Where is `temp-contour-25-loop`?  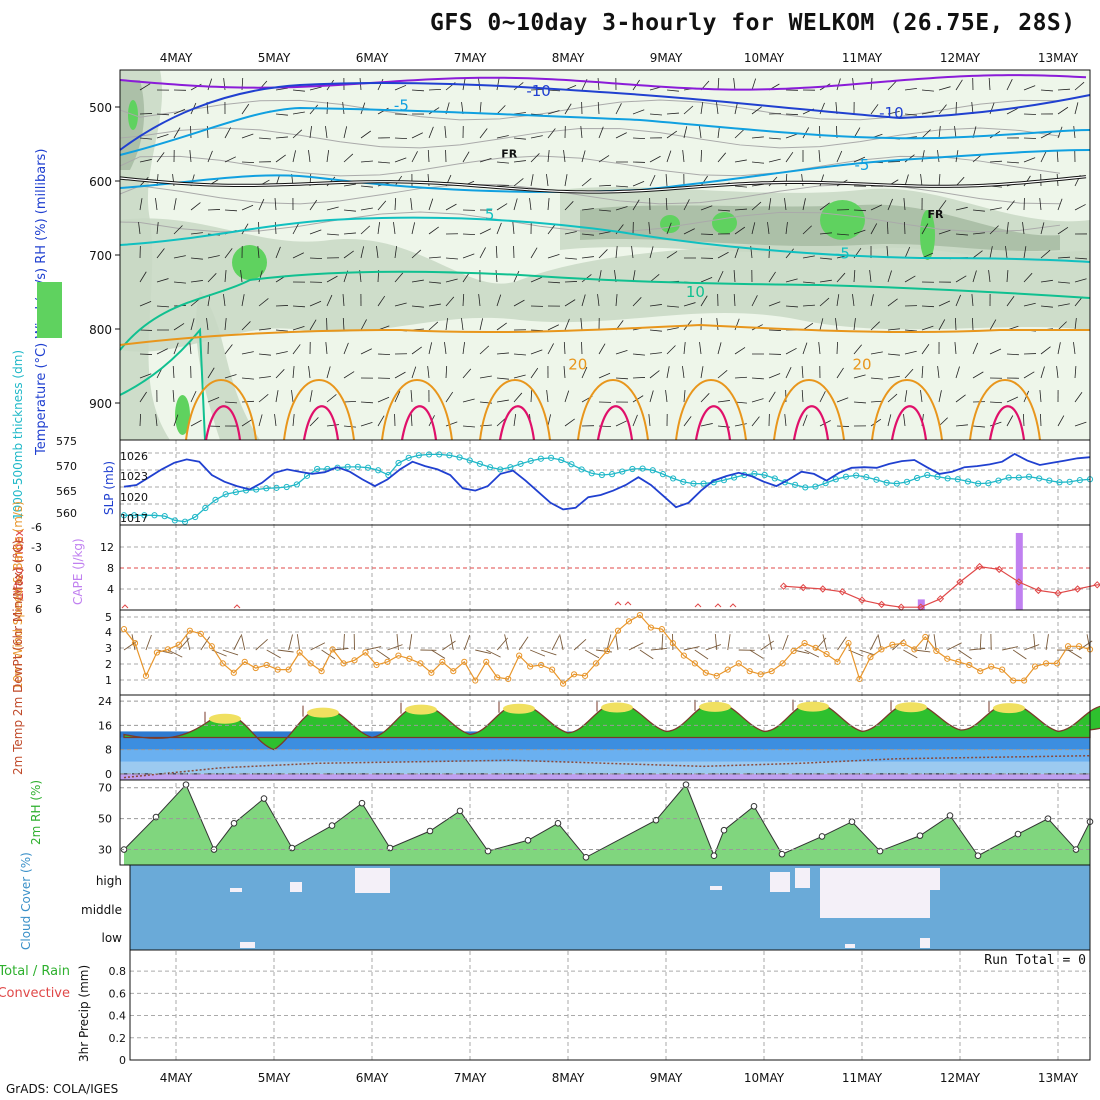
temp-contour-25-loop is located at coordinates (1007, 423).